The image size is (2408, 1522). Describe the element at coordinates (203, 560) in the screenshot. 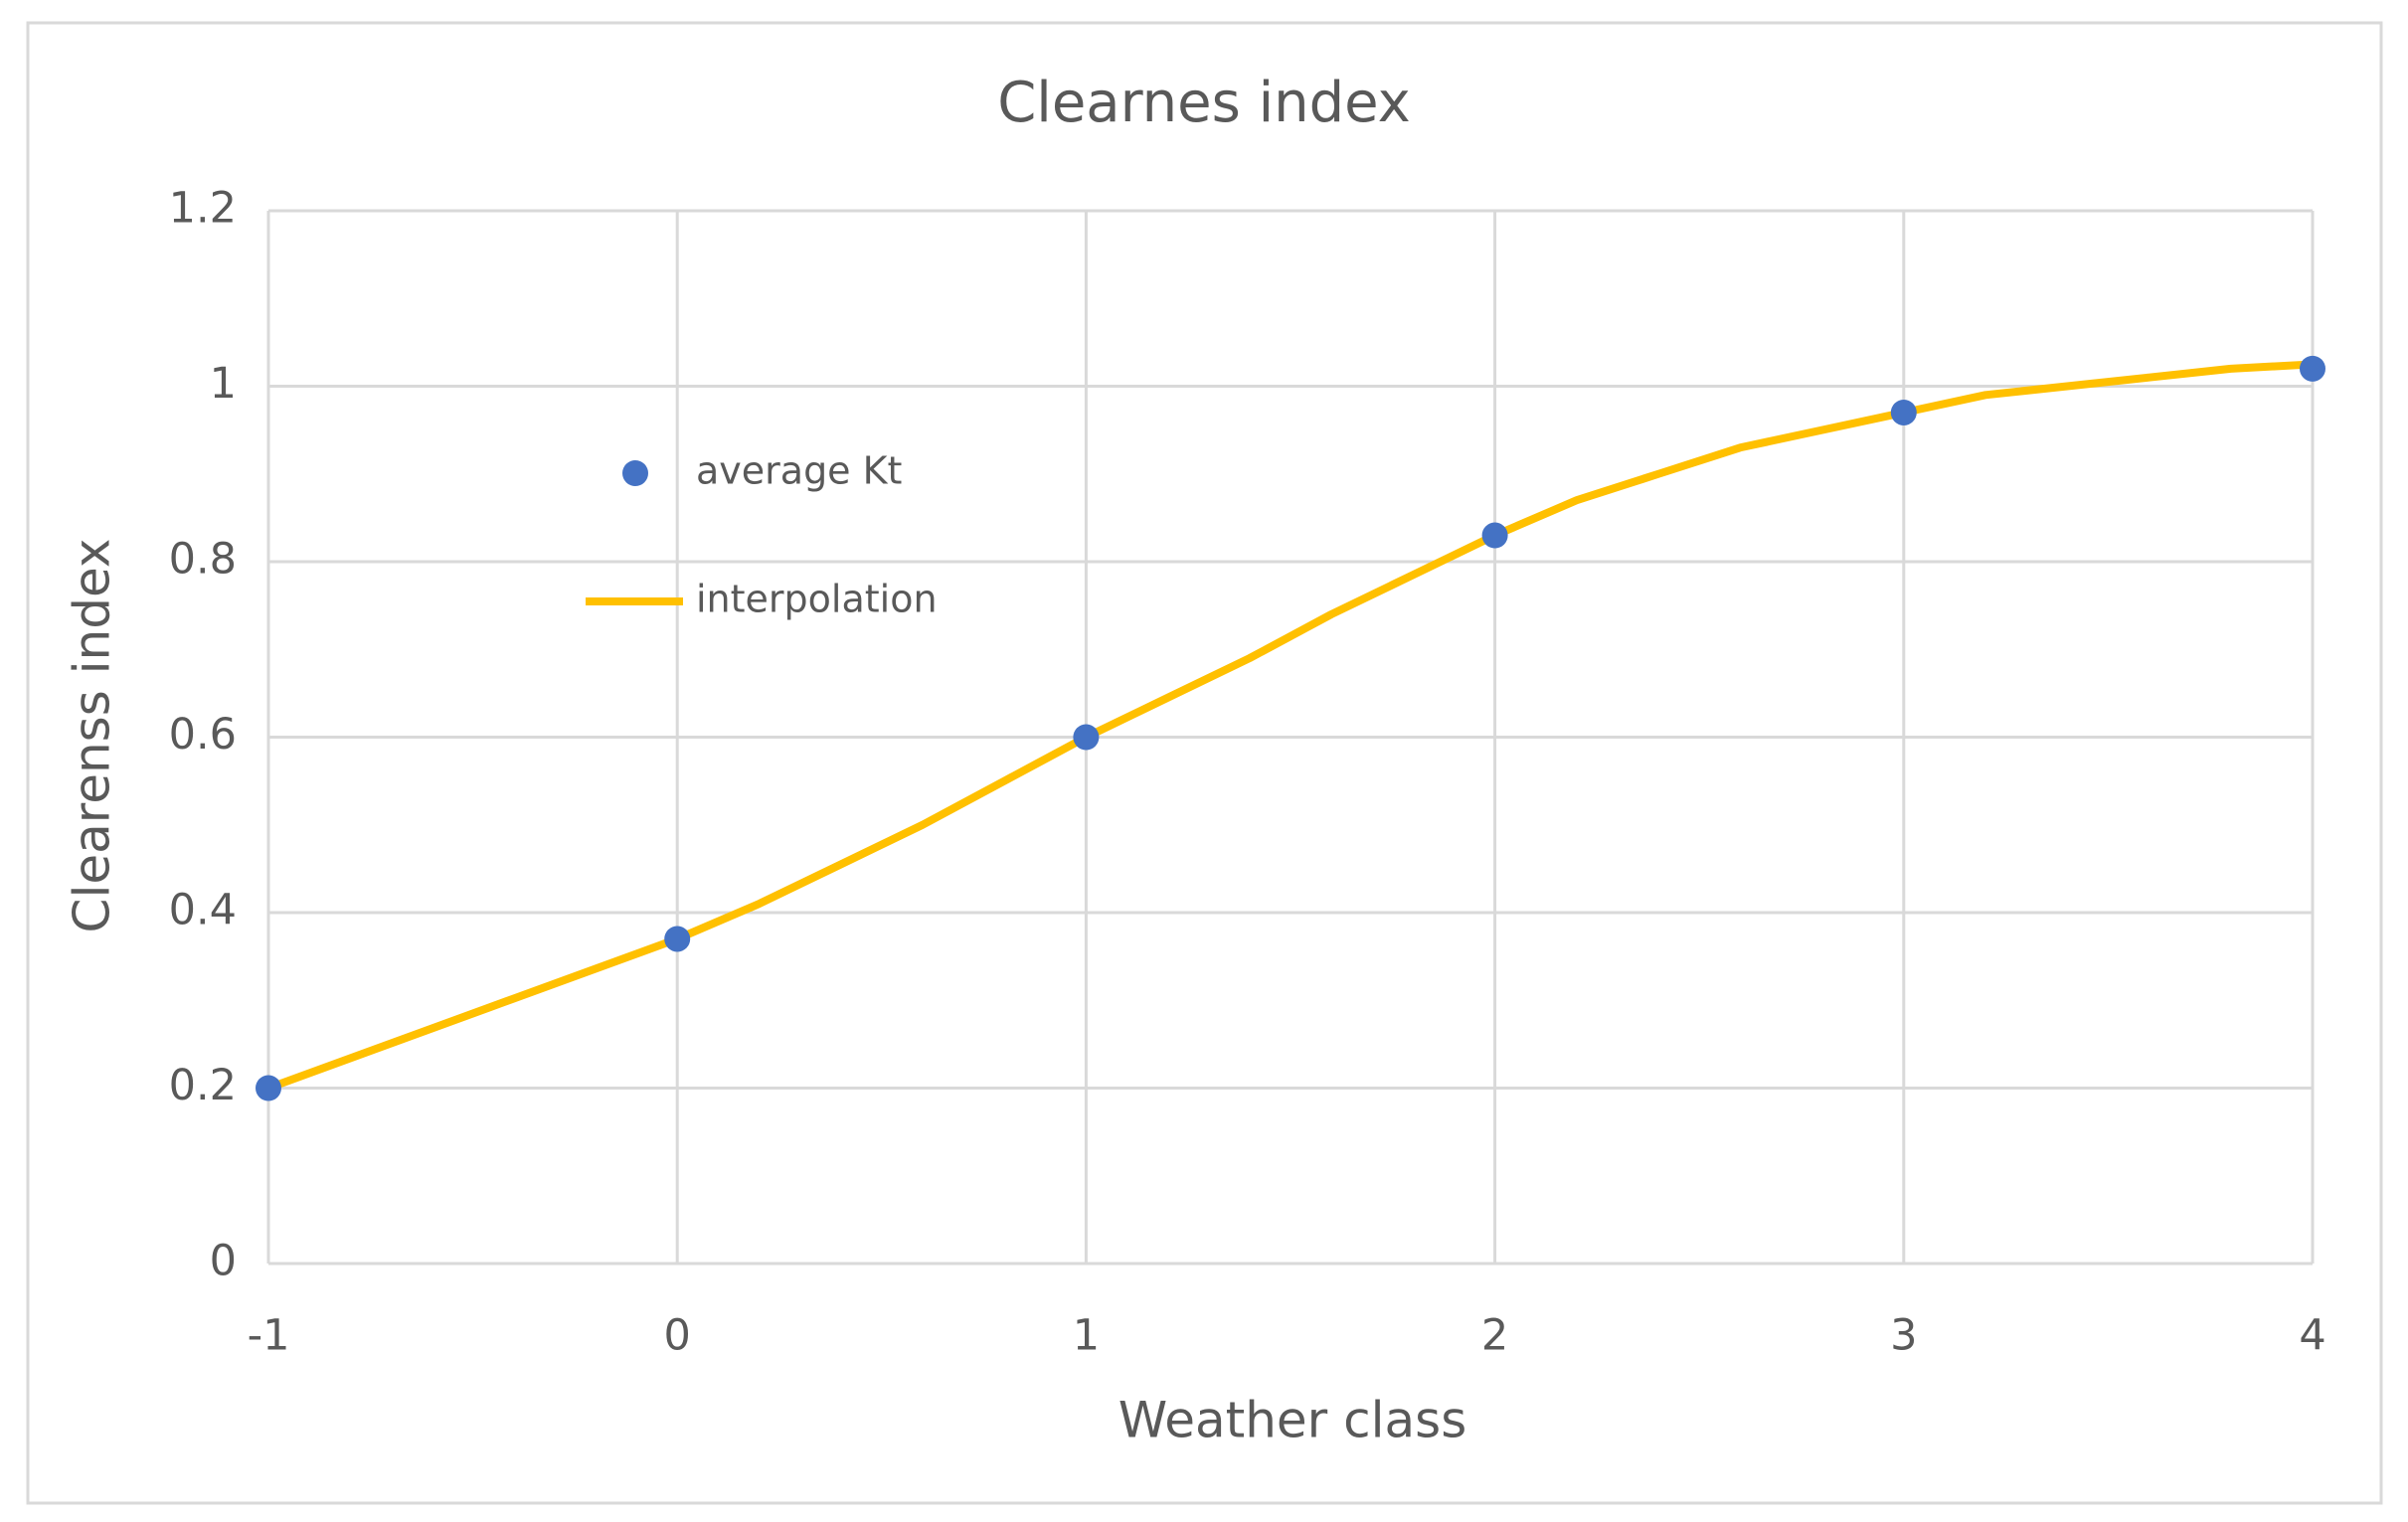

I see `y-tick-label: 0.8` at that location.